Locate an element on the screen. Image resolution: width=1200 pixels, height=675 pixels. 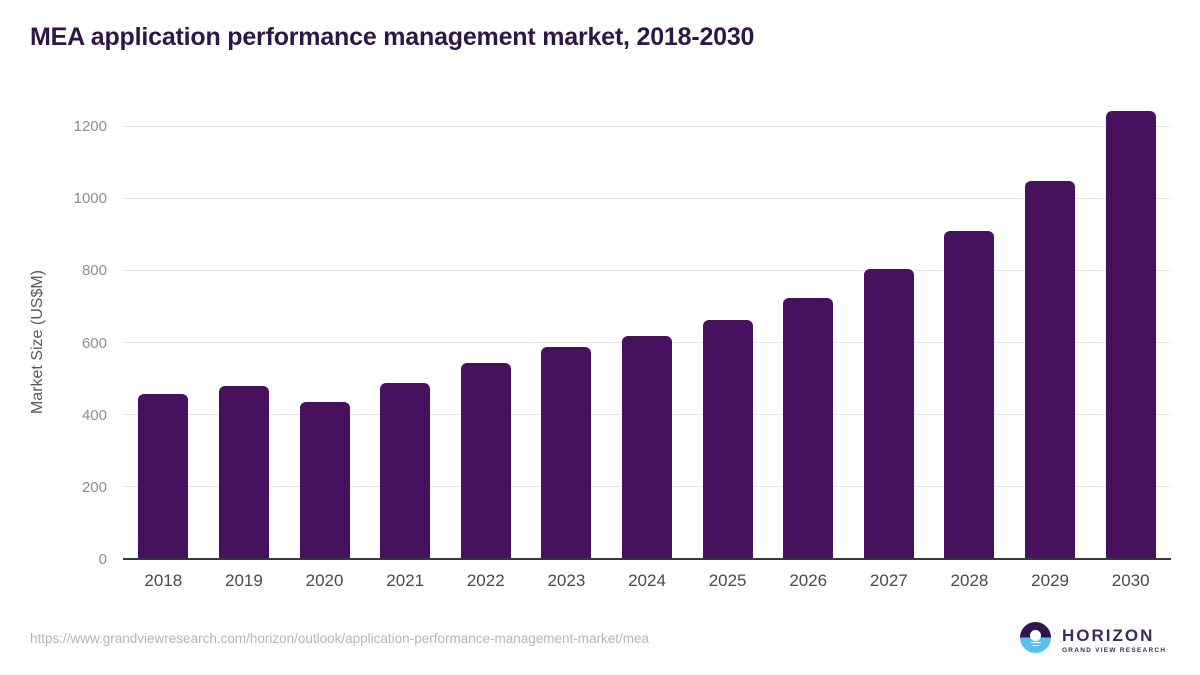
x-tick-2021: 2021 is located at coordinates (405, 580).